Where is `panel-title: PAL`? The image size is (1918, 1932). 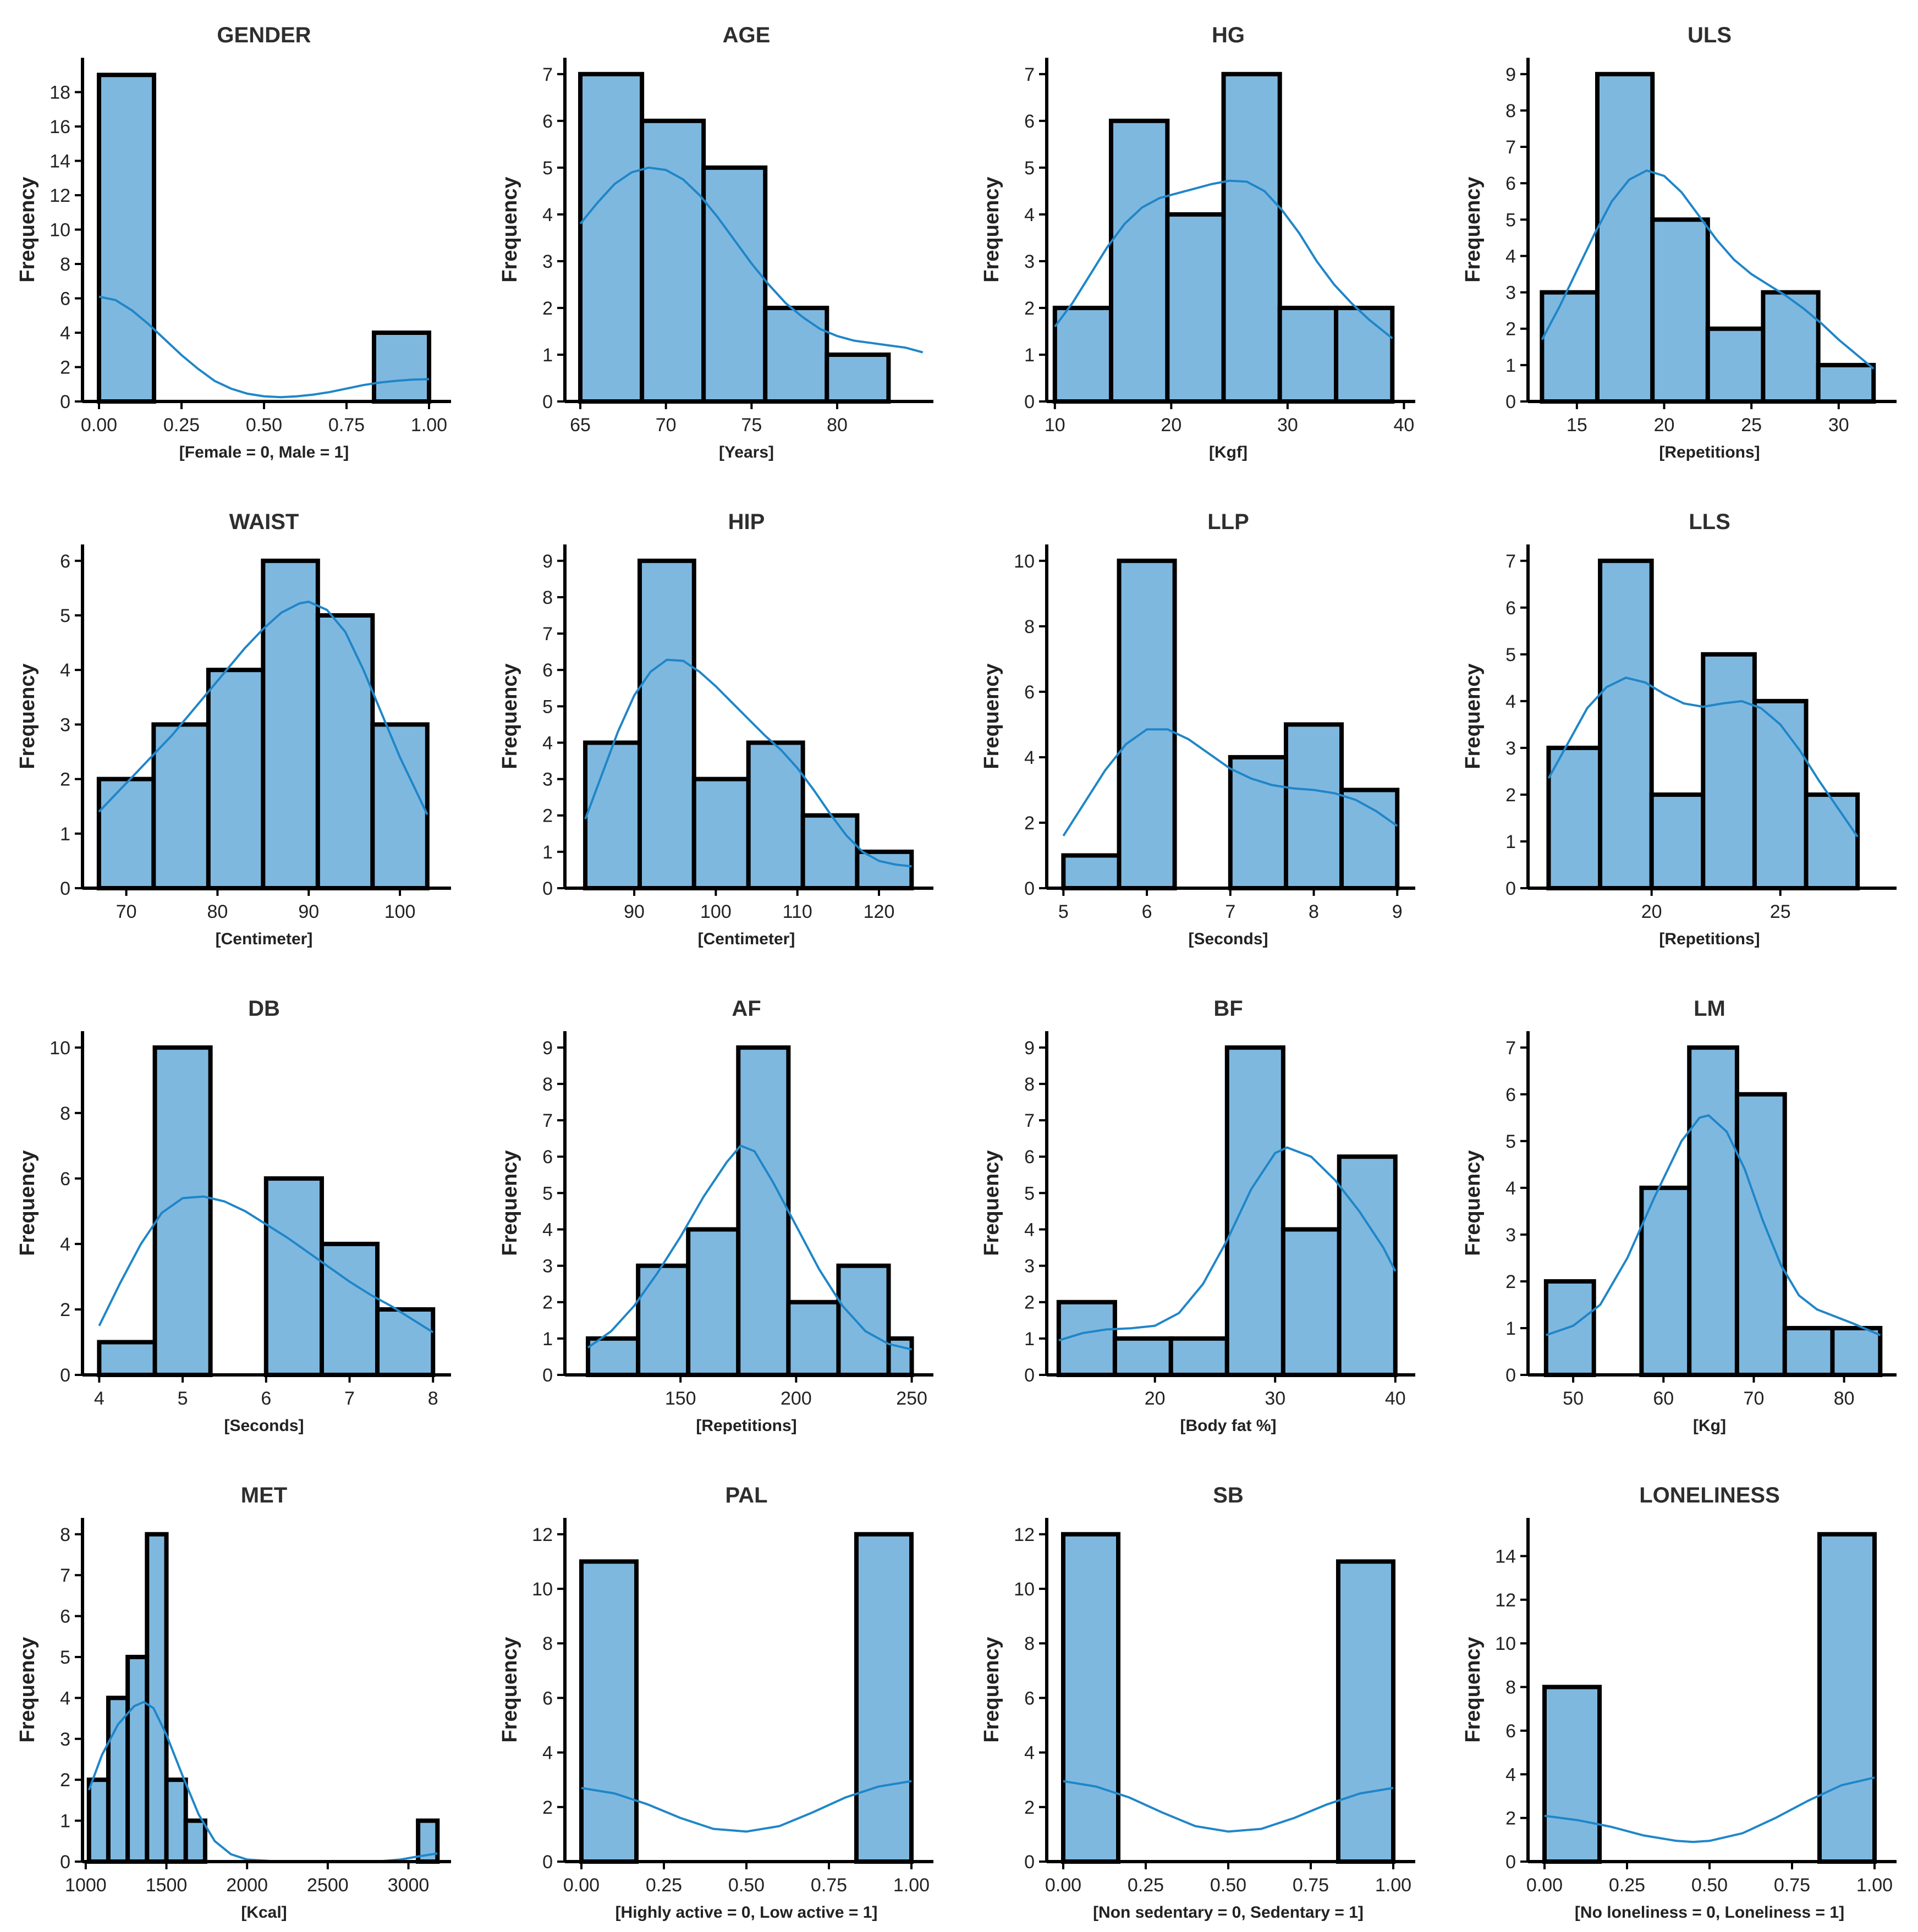
panel-title: PAL is located at coordinates (746, 1495).